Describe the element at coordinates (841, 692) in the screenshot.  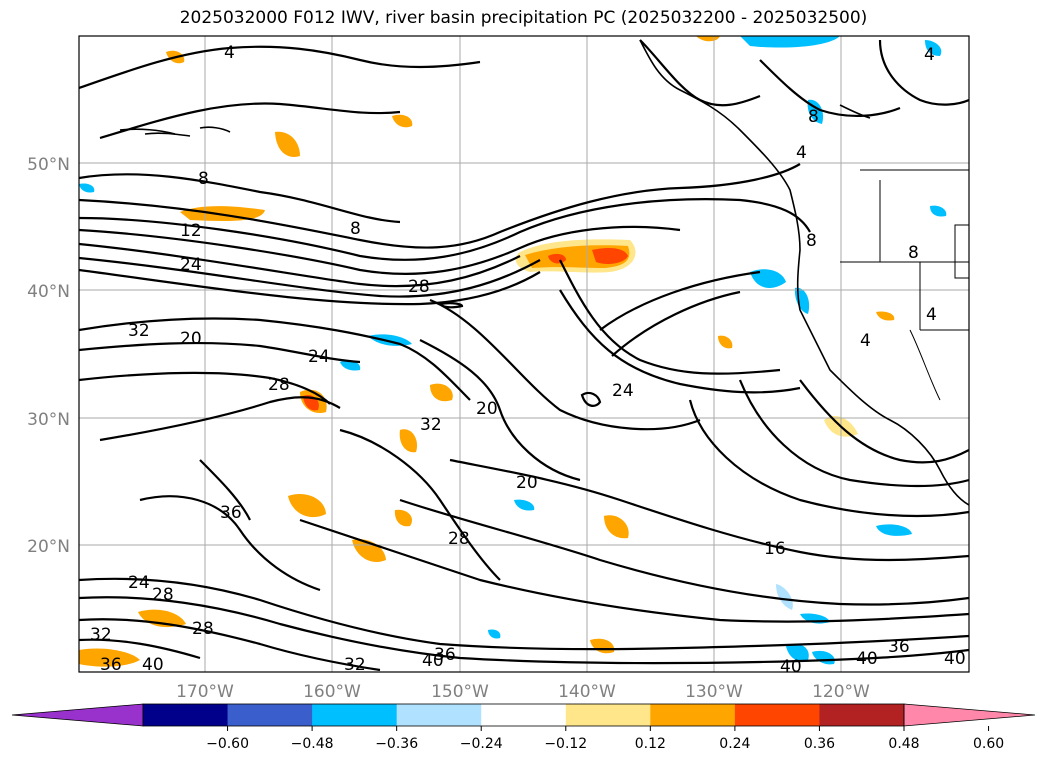
I see `lon-label: 120°W` at that location.